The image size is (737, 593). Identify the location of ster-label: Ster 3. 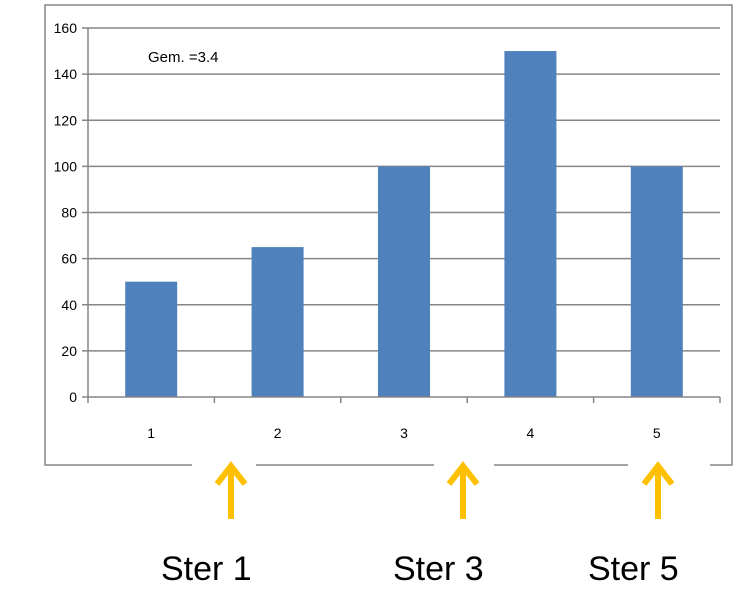
(438, 569).